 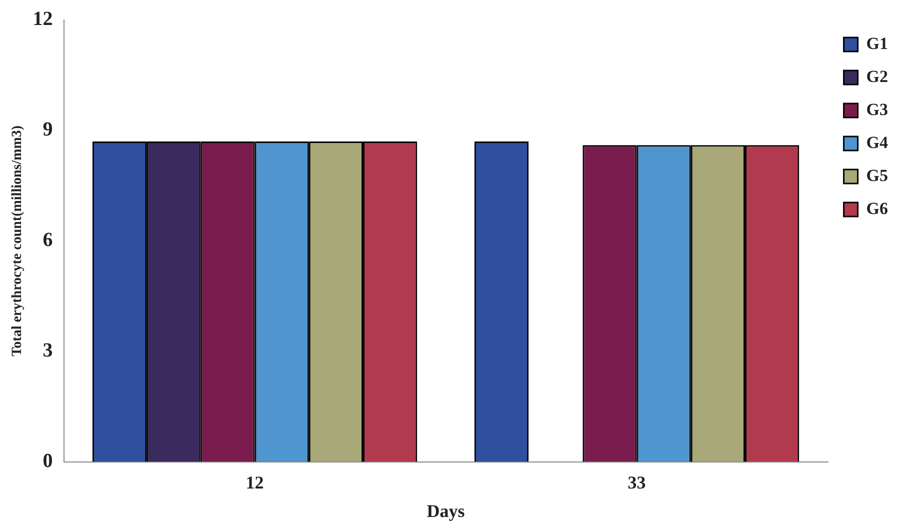 What do you see at coordinates (18, 240) in the screenshot?
I see `y-axis-title: Total erythrocyte count(millions/mm3)` at bounding box center [18, 240].